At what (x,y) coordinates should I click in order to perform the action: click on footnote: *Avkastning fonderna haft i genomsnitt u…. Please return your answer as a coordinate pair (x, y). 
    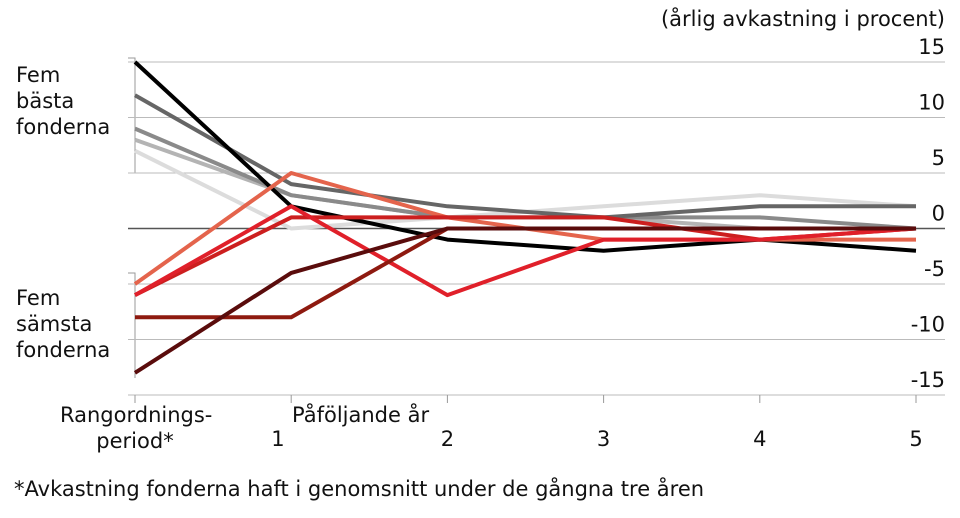
    Looking at the image, I should click on (359, 489).